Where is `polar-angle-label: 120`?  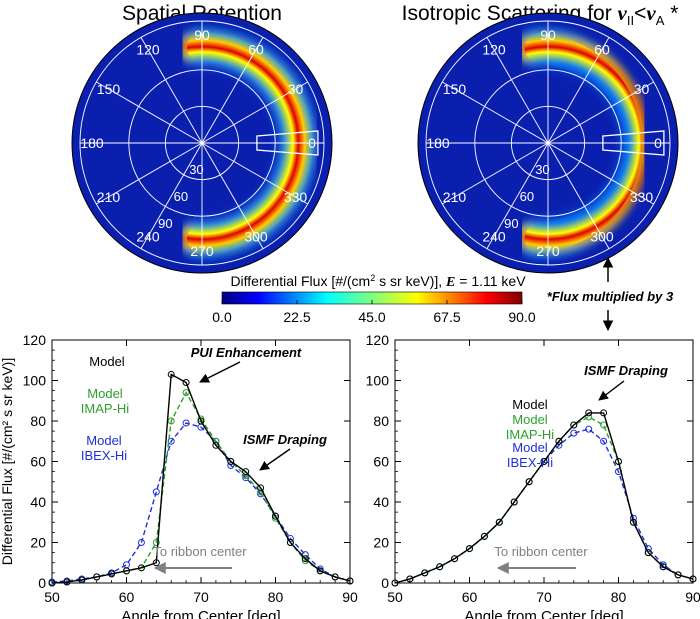
polar-angle-label: 120 is located at coordinates (148, 49).